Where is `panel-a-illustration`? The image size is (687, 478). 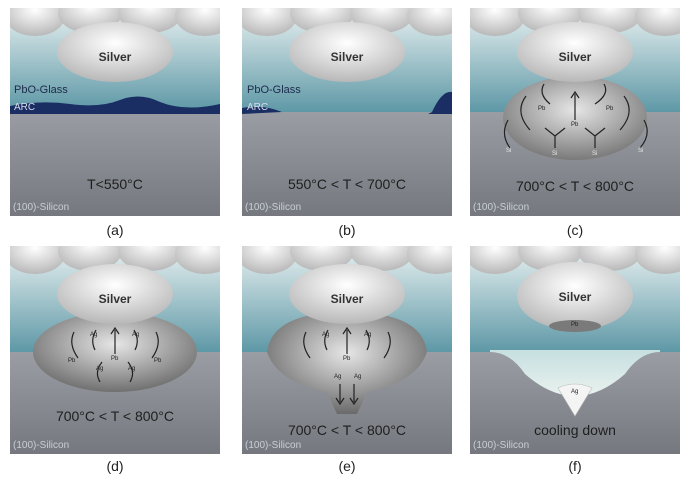
panel-a-illustration is located at coordinates (115, 112).